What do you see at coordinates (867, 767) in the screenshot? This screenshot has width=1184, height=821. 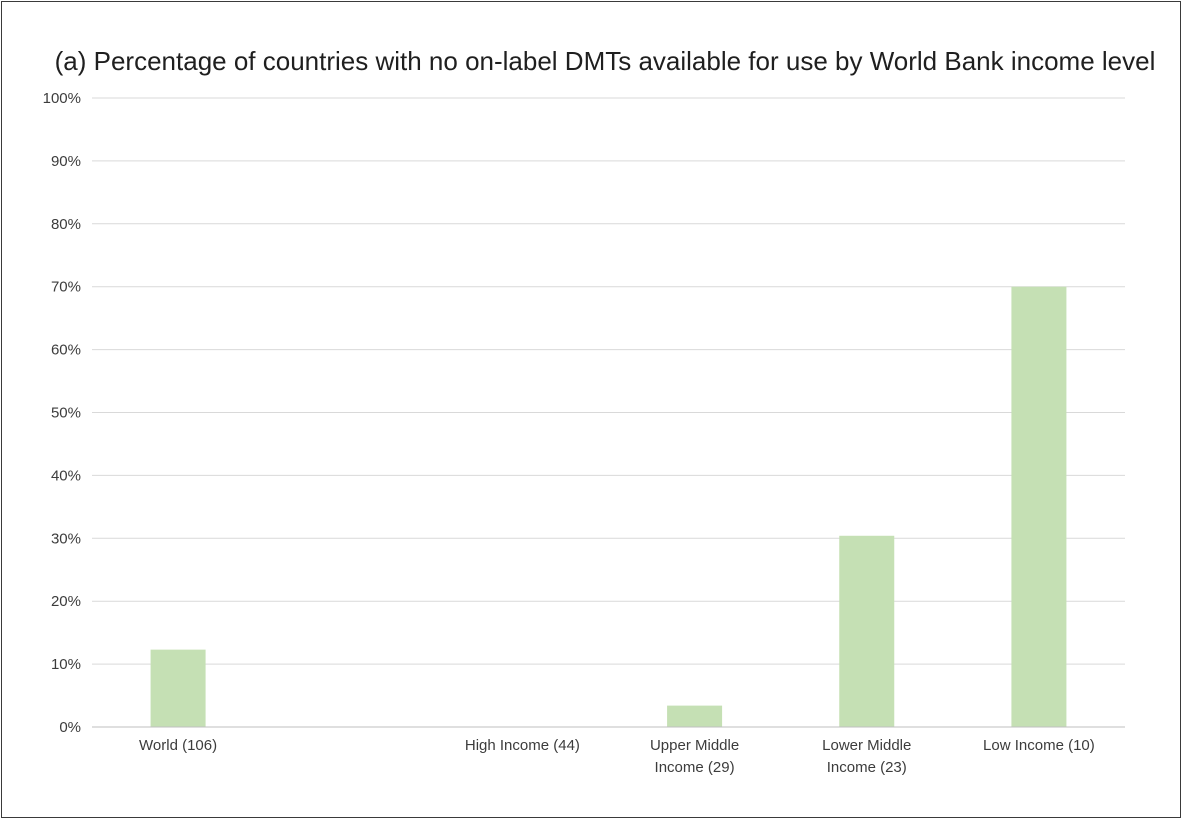 I see `x-tick-label: Income (23)` at bounding box center [867, 767].